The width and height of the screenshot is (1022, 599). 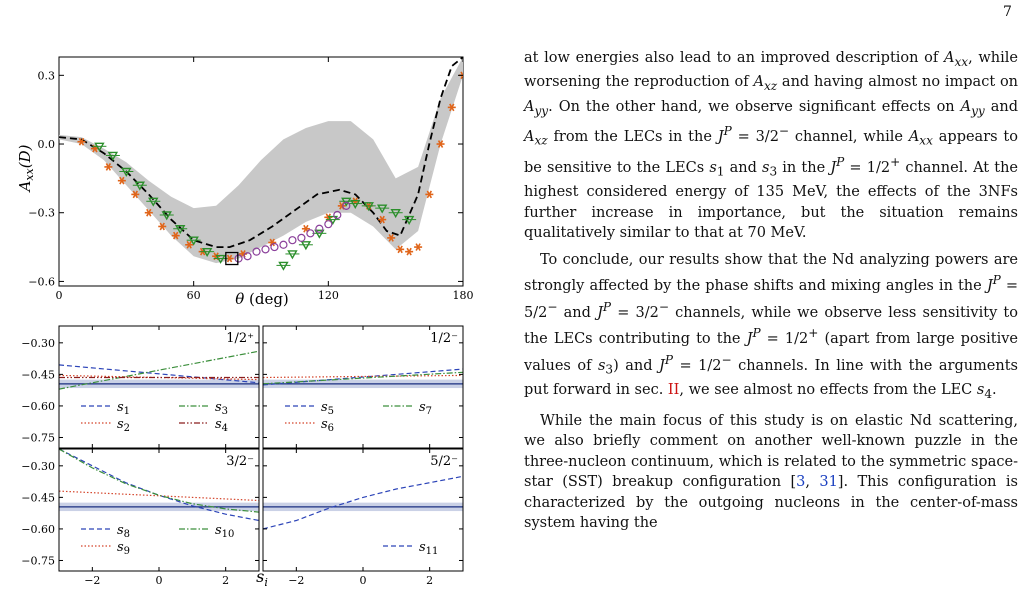 I want to click on legend-label: s2, so click(x=123, y=425).